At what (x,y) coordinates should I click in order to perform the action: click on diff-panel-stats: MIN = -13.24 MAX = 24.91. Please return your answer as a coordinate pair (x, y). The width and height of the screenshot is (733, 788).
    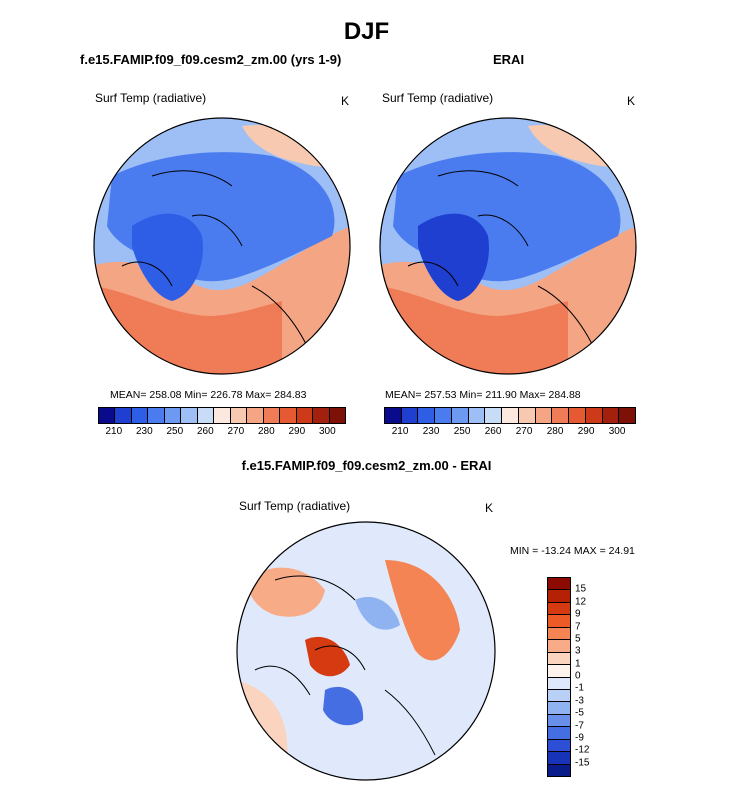
    Looking at the image, I should click on (572, 551).